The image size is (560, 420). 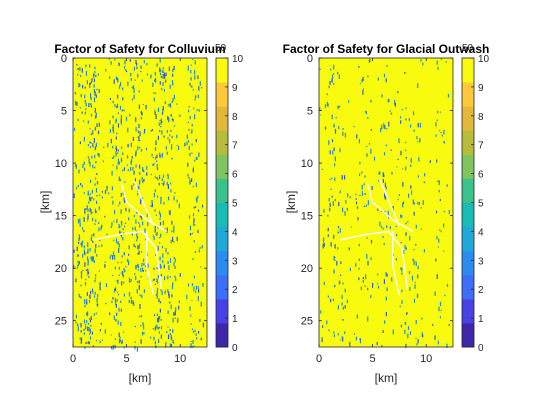 I want to click on colluvium-colorbar-ticks: 0 1 2 3 4 5 6 7 8 9 10, so click(x=234, y=204).